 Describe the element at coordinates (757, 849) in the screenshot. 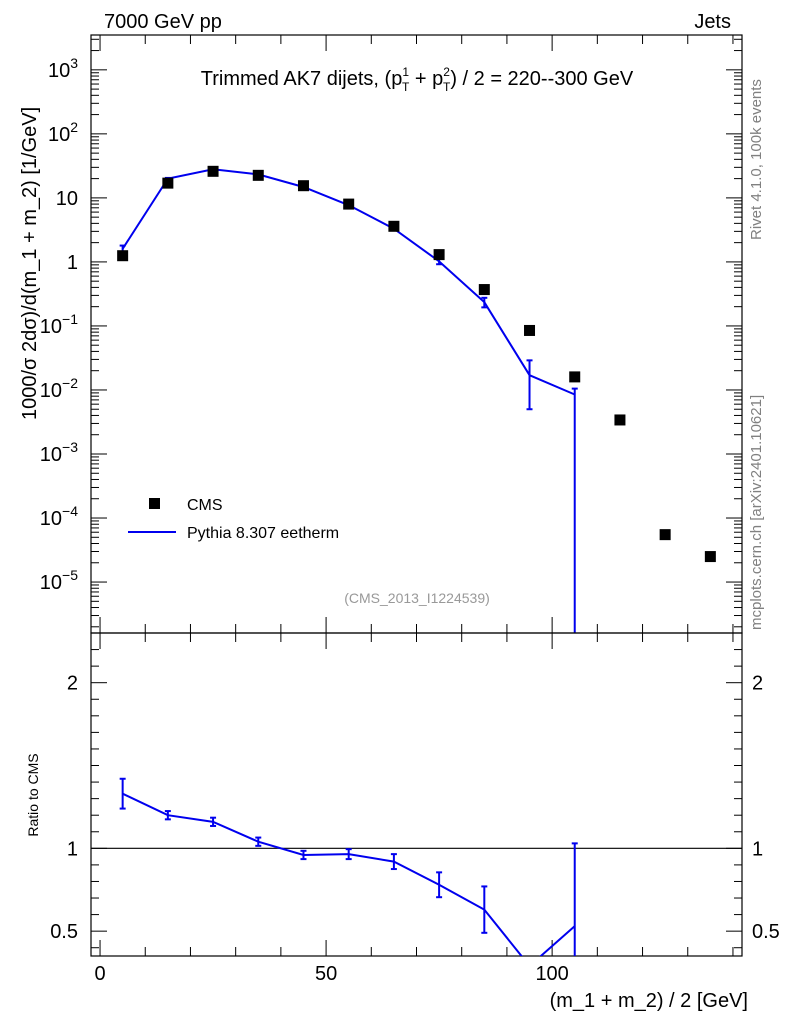

I see `ratio-y-tick-label-right: 1` at that location.